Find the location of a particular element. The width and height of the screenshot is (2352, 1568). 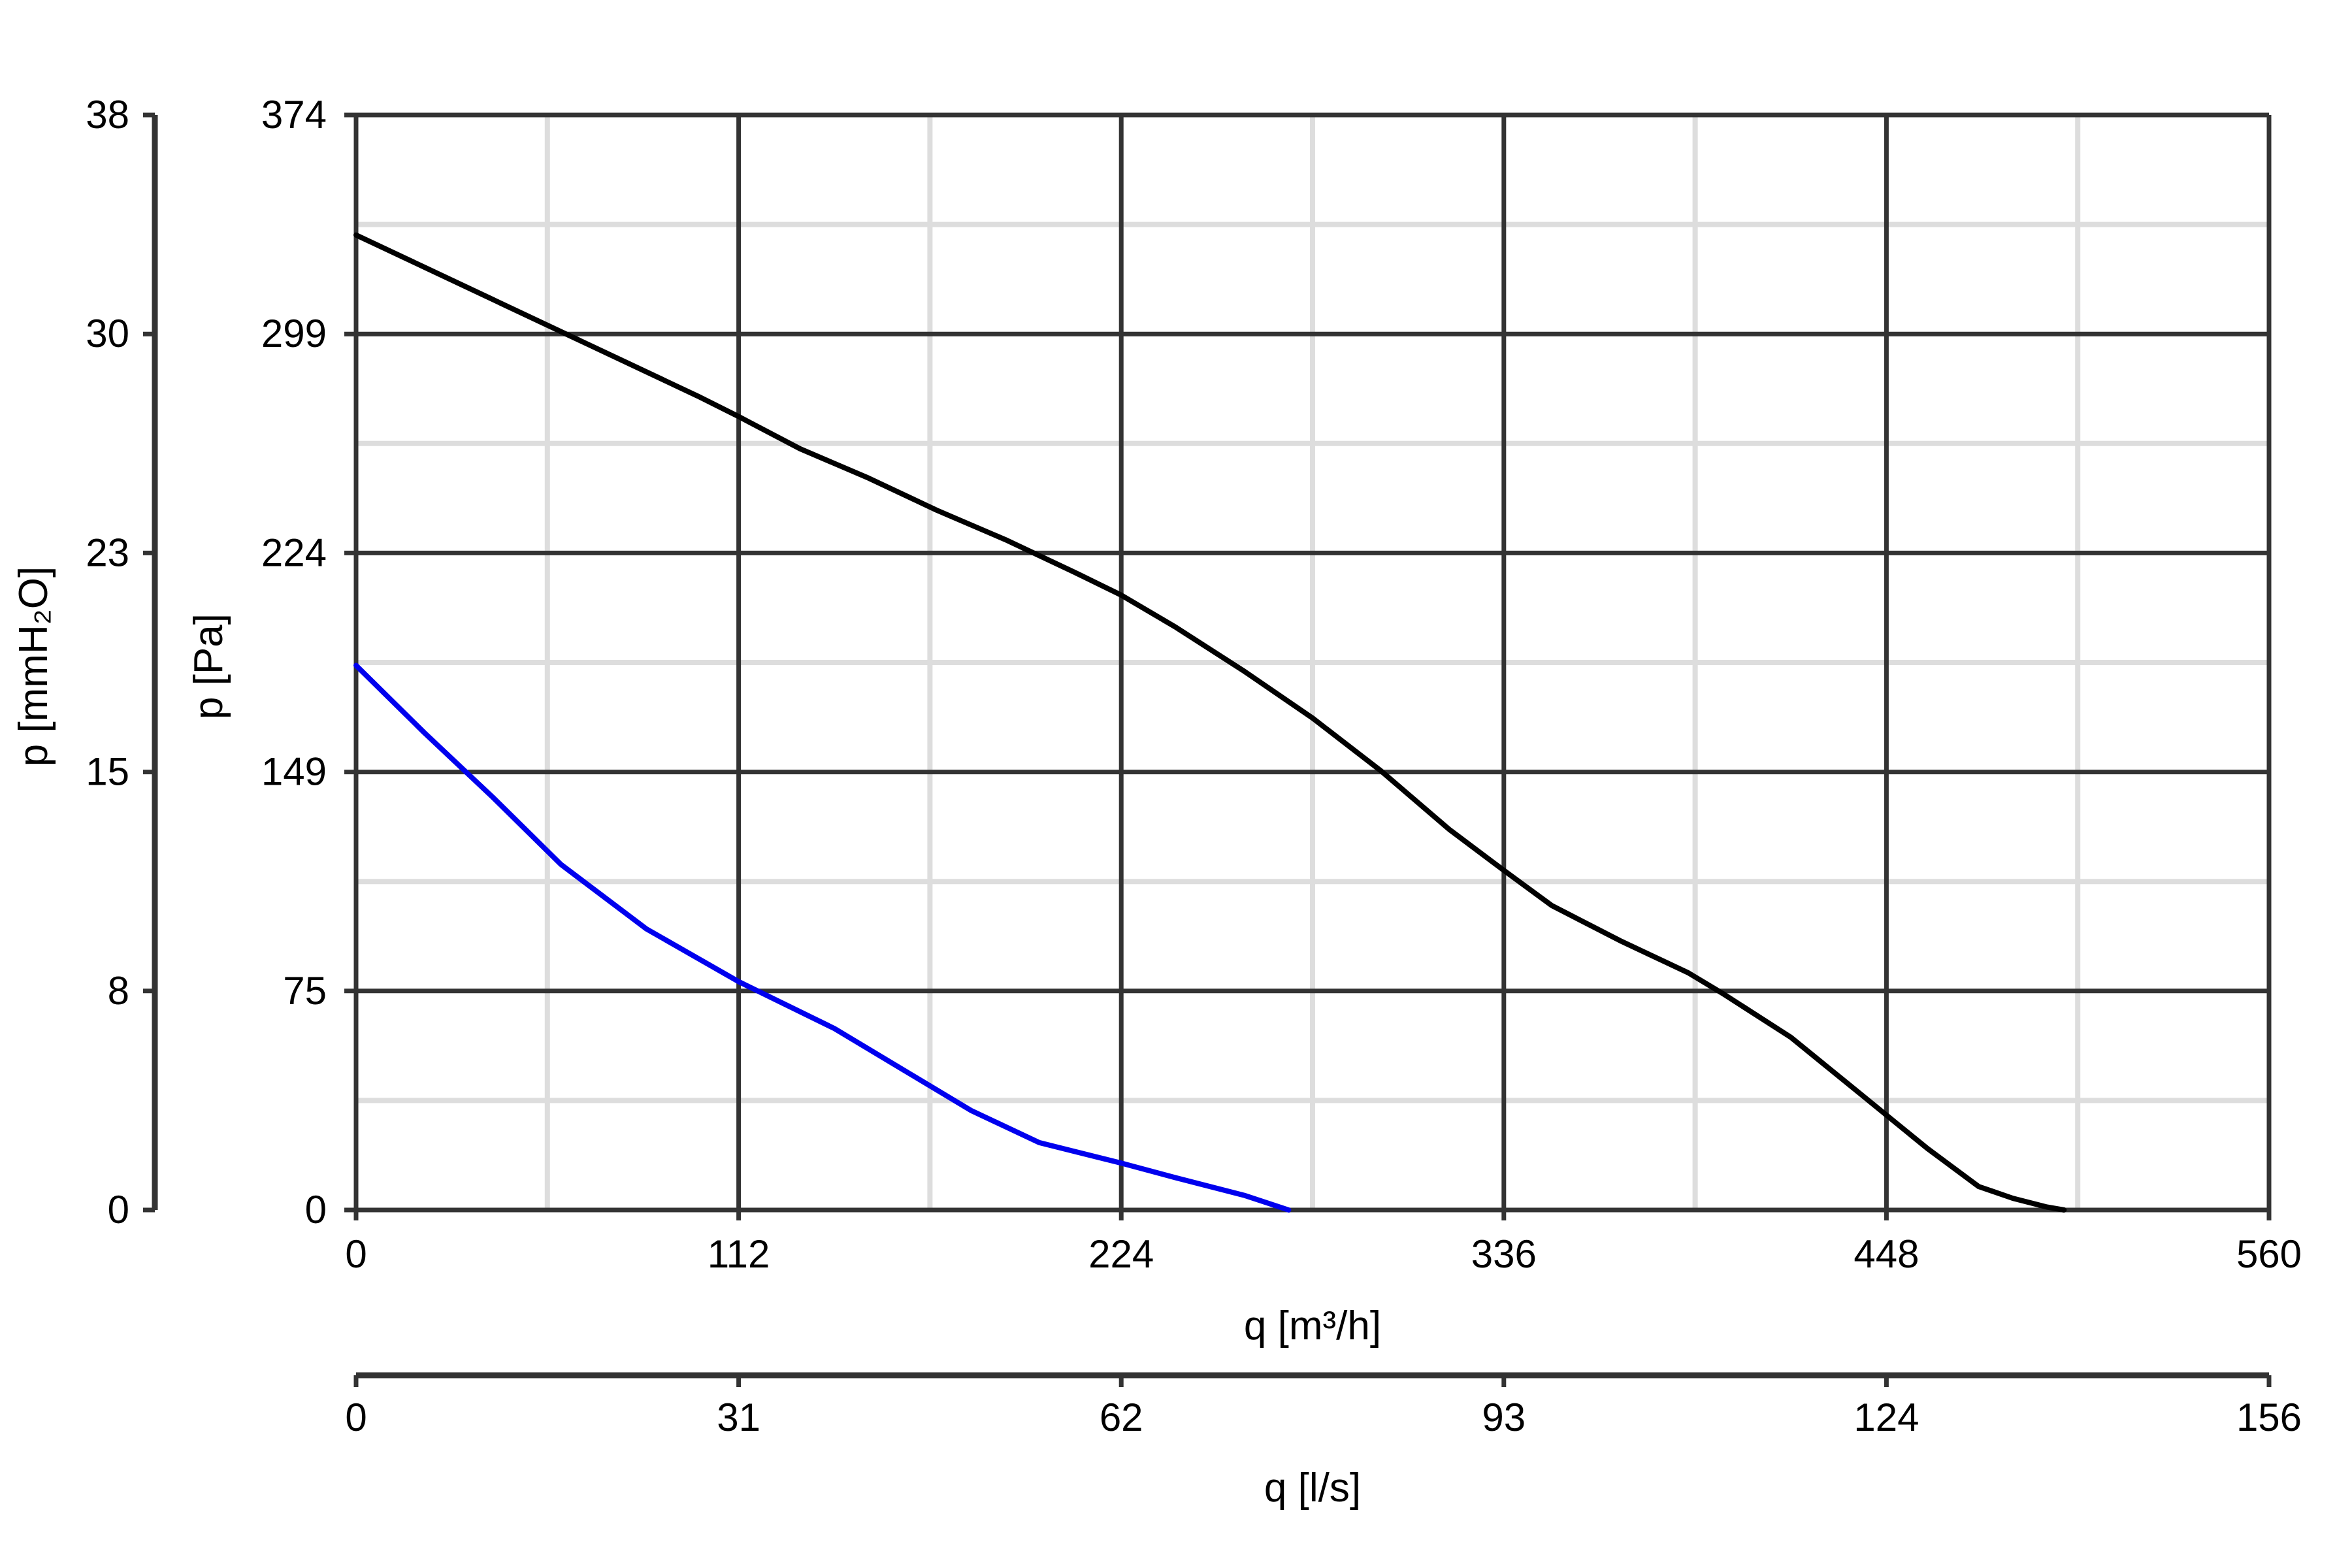

y-tick-label: 75 is located at coordinates (305, 991).